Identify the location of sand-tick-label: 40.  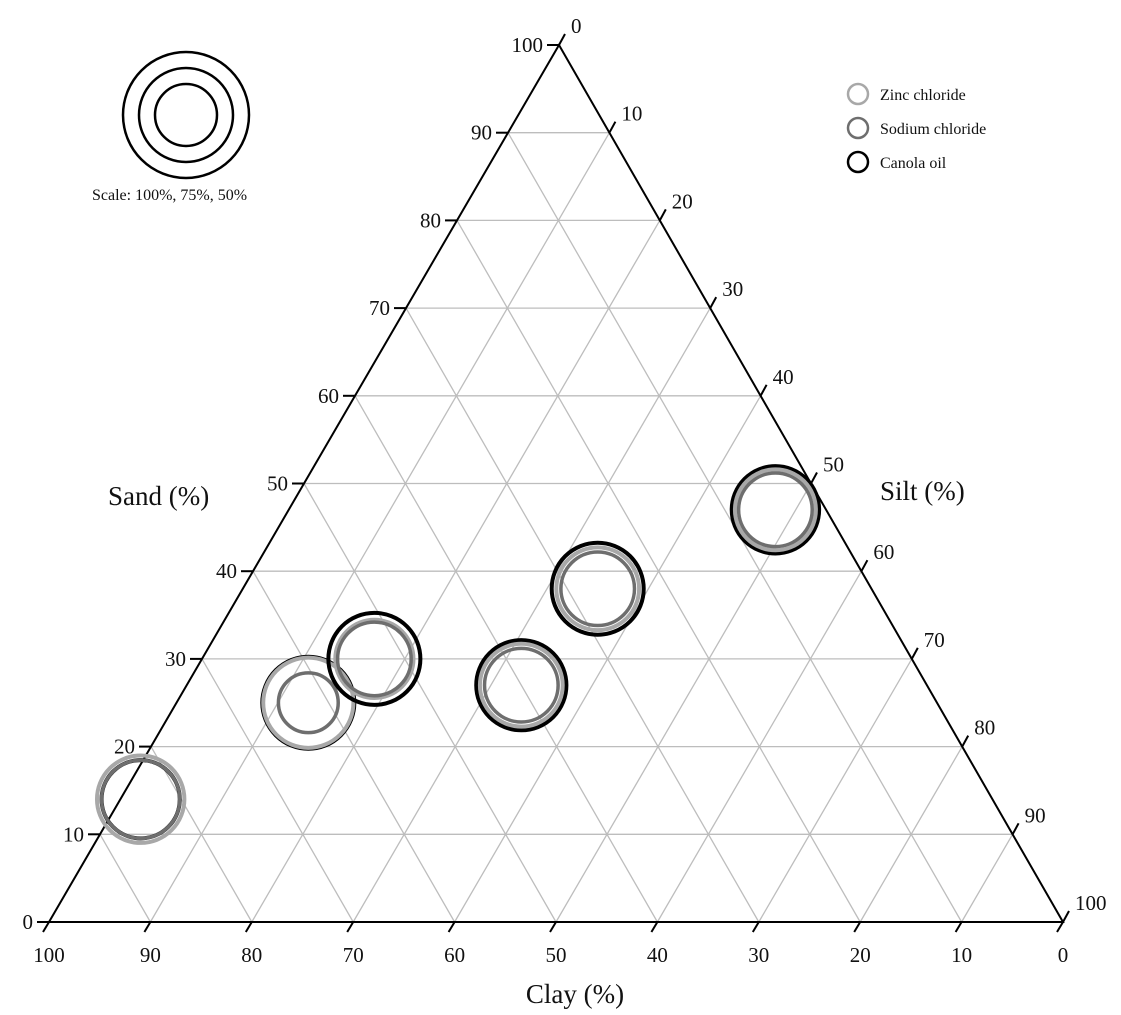
(226, 571).